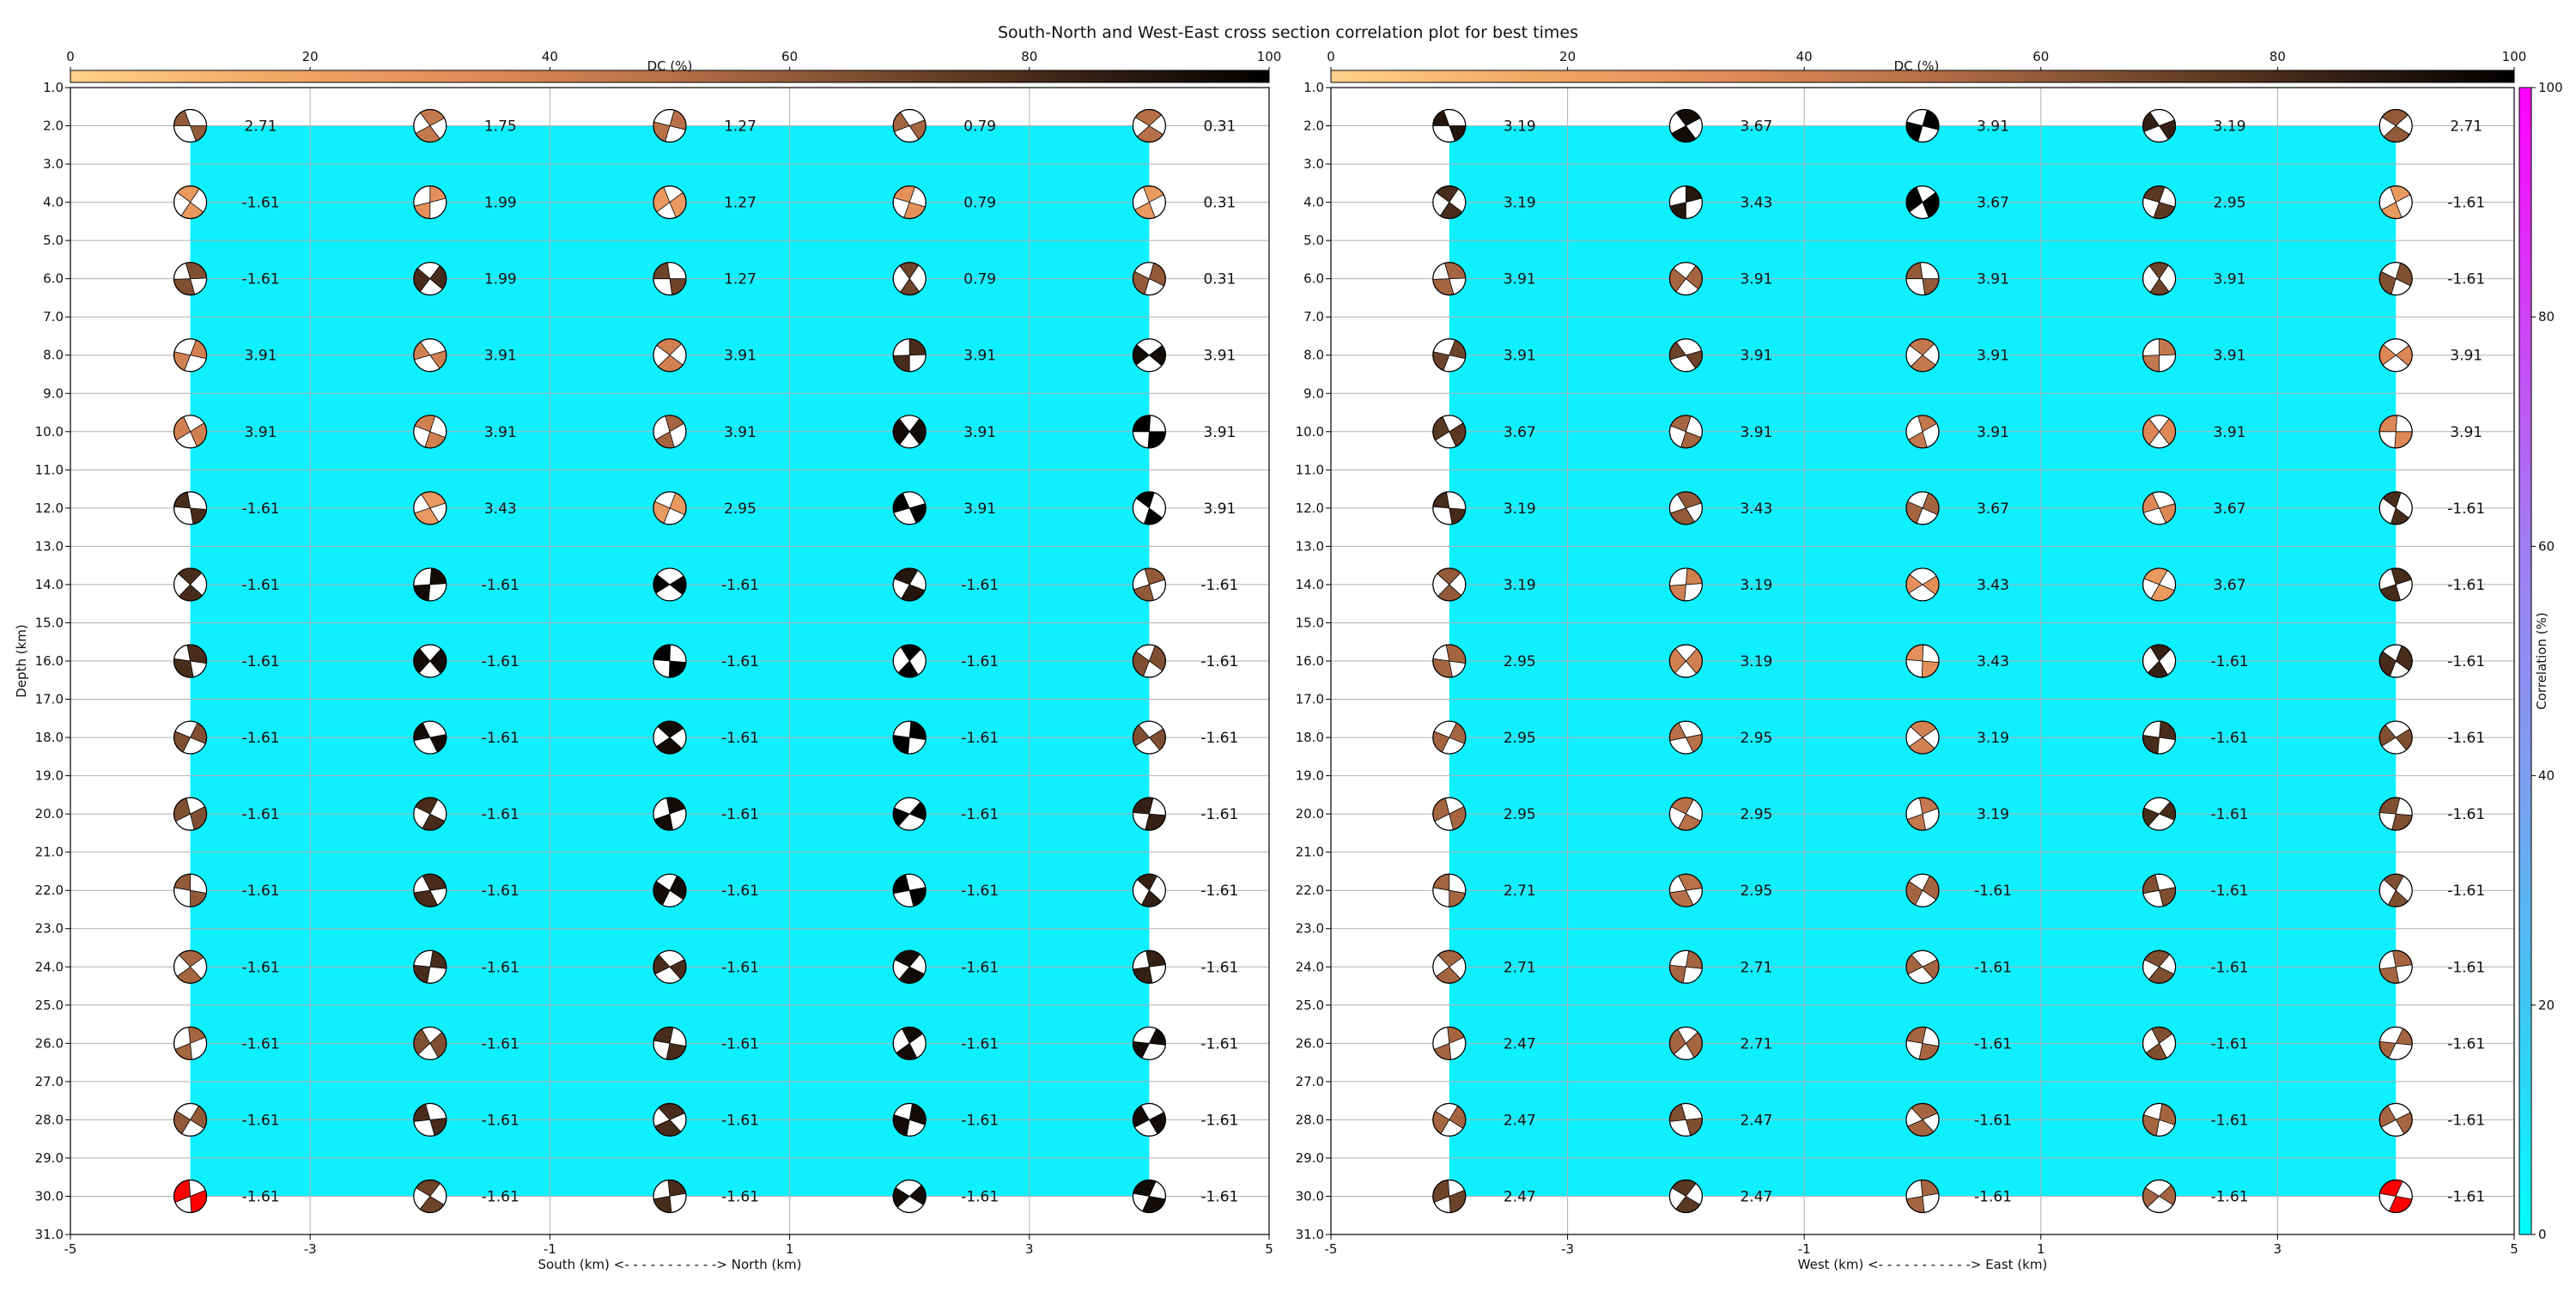 Image resolution: width=2576 pixels, height=1292 pixels. I want to click on value-label: 1.27, so click(740, 279).